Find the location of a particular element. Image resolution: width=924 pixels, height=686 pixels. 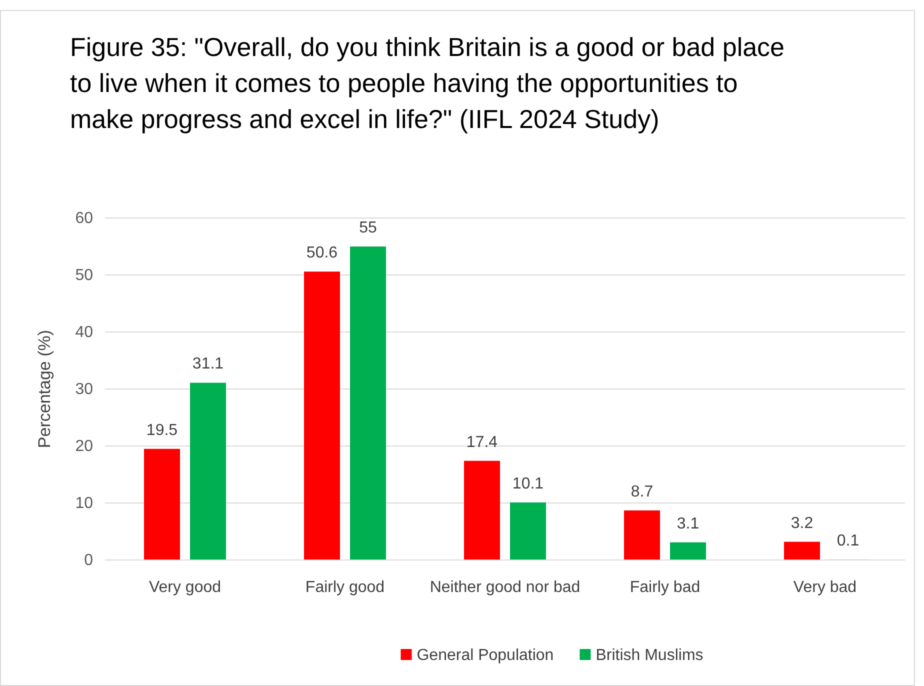

y-tick-label: 10 is located at coordinates (84, 503).